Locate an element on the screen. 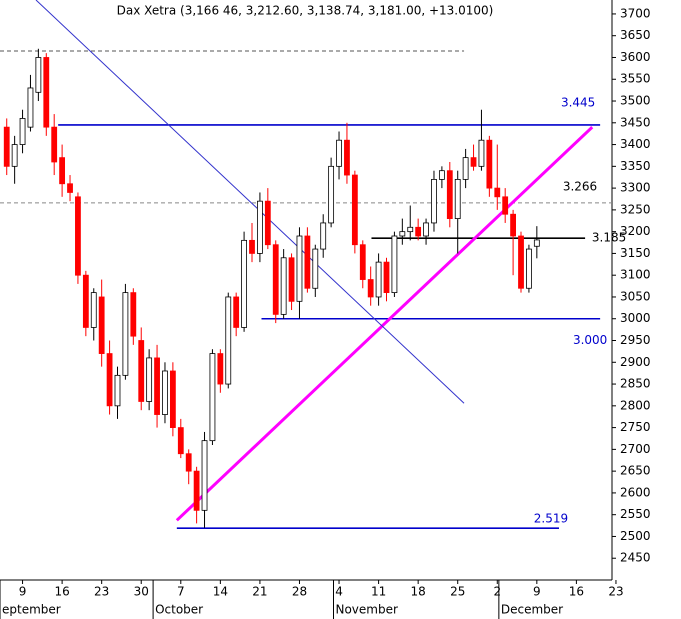 This screenshot has width=681, height=619. x-tick-label: 28 is located at coordinates (299, 592).